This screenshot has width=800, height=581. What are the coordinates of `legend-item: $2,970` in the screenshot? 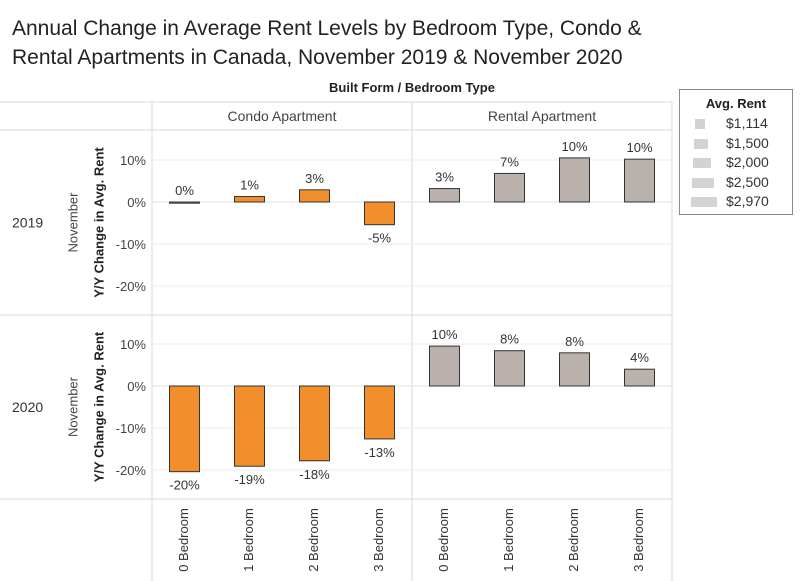 It's located at (736, 202).